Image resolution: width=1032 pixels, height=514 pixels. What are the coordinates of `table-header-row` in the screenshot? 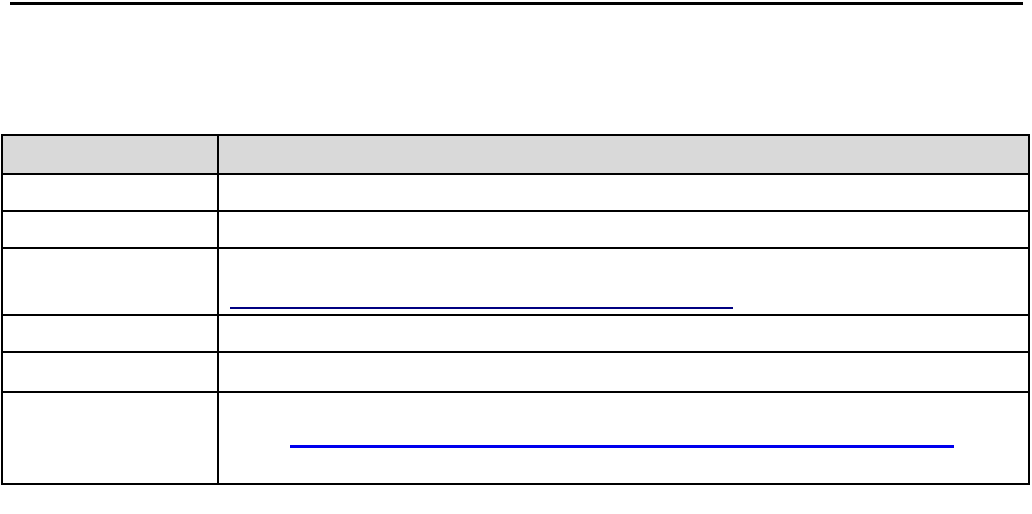 It's located at (515, 154).